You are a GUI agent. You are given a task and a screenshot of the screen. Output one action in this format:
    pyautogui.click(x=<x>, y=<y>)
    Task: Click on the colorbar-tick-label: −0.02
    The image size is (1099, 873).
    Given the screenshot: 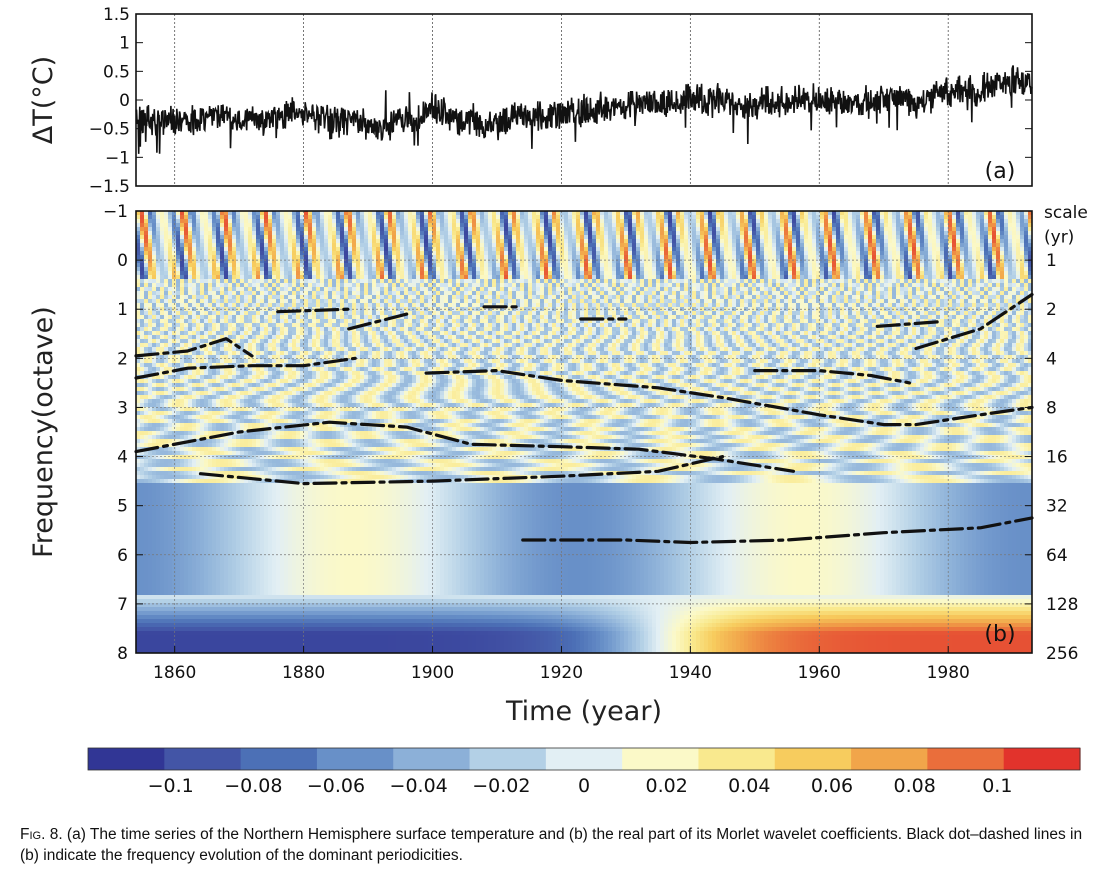 What is the action you would take?
    pyautogui.click(x=501, y=786)
    